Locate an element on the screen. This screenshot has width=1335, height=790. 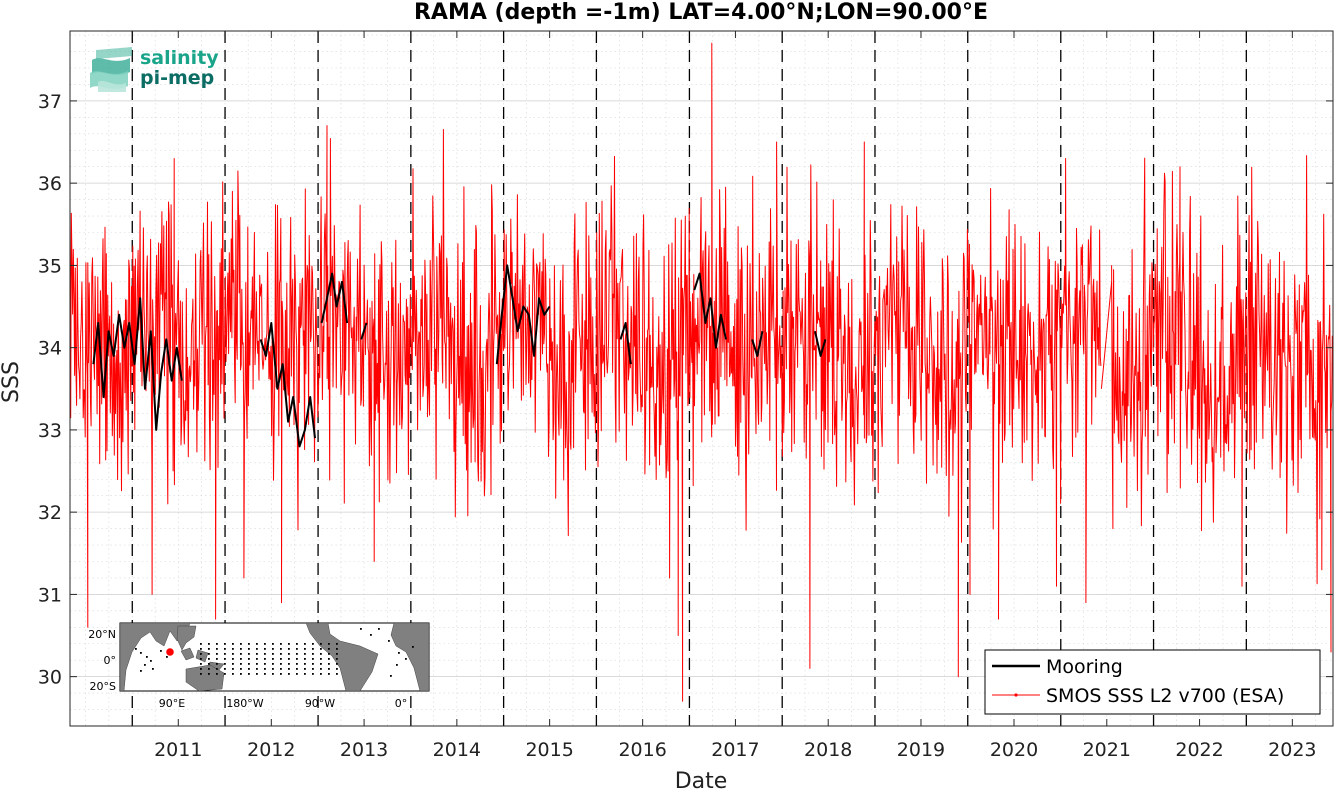
x-tick-label: 2011 is located at coordinates (178, 750).